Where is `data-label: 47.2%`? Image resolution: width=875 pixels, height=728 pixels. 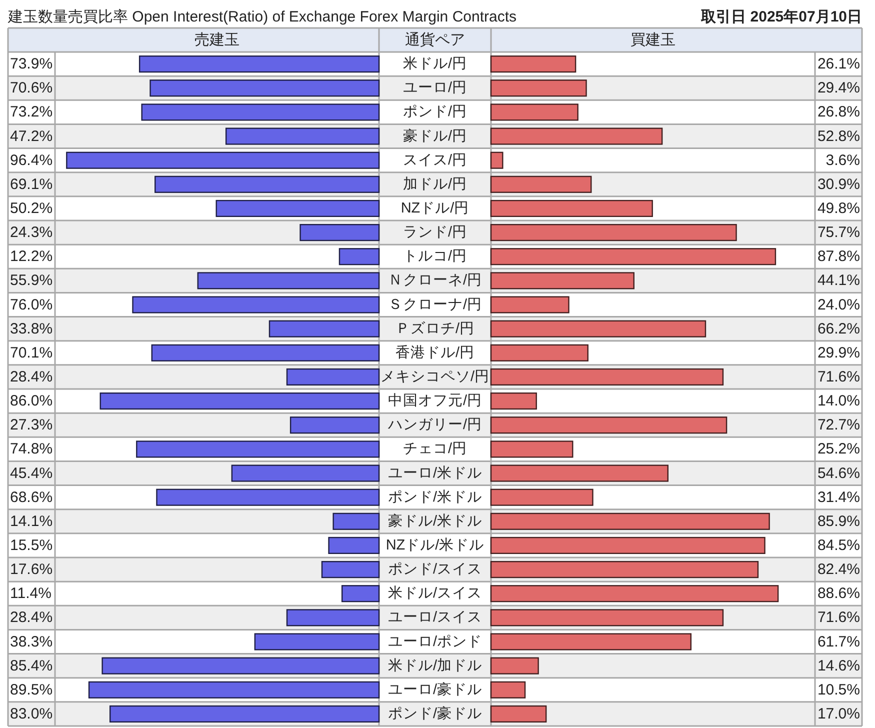
data-label: 47.2% is located at coordinates (31, 136).